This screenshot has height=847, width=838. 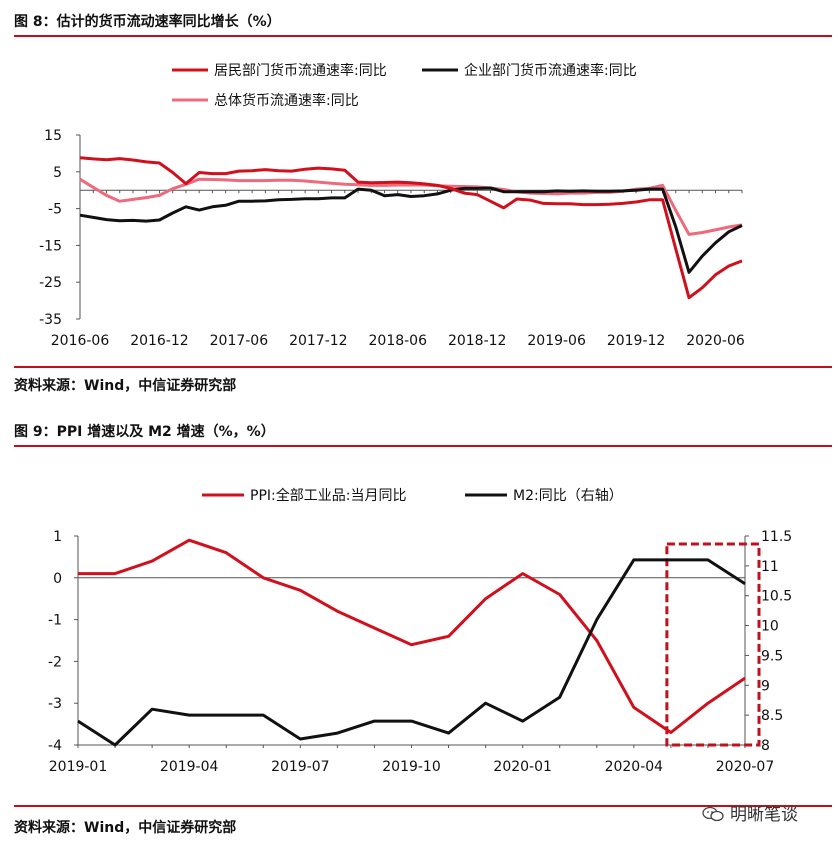 I want to click on y-tick-label: 15, so click(x=53, y=136).